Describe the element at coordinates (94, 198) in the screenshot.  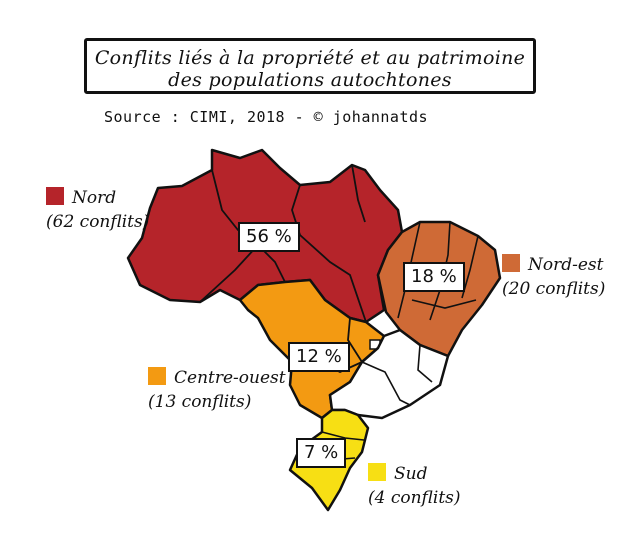
I see `legend-name-nord: Nord` at that location.